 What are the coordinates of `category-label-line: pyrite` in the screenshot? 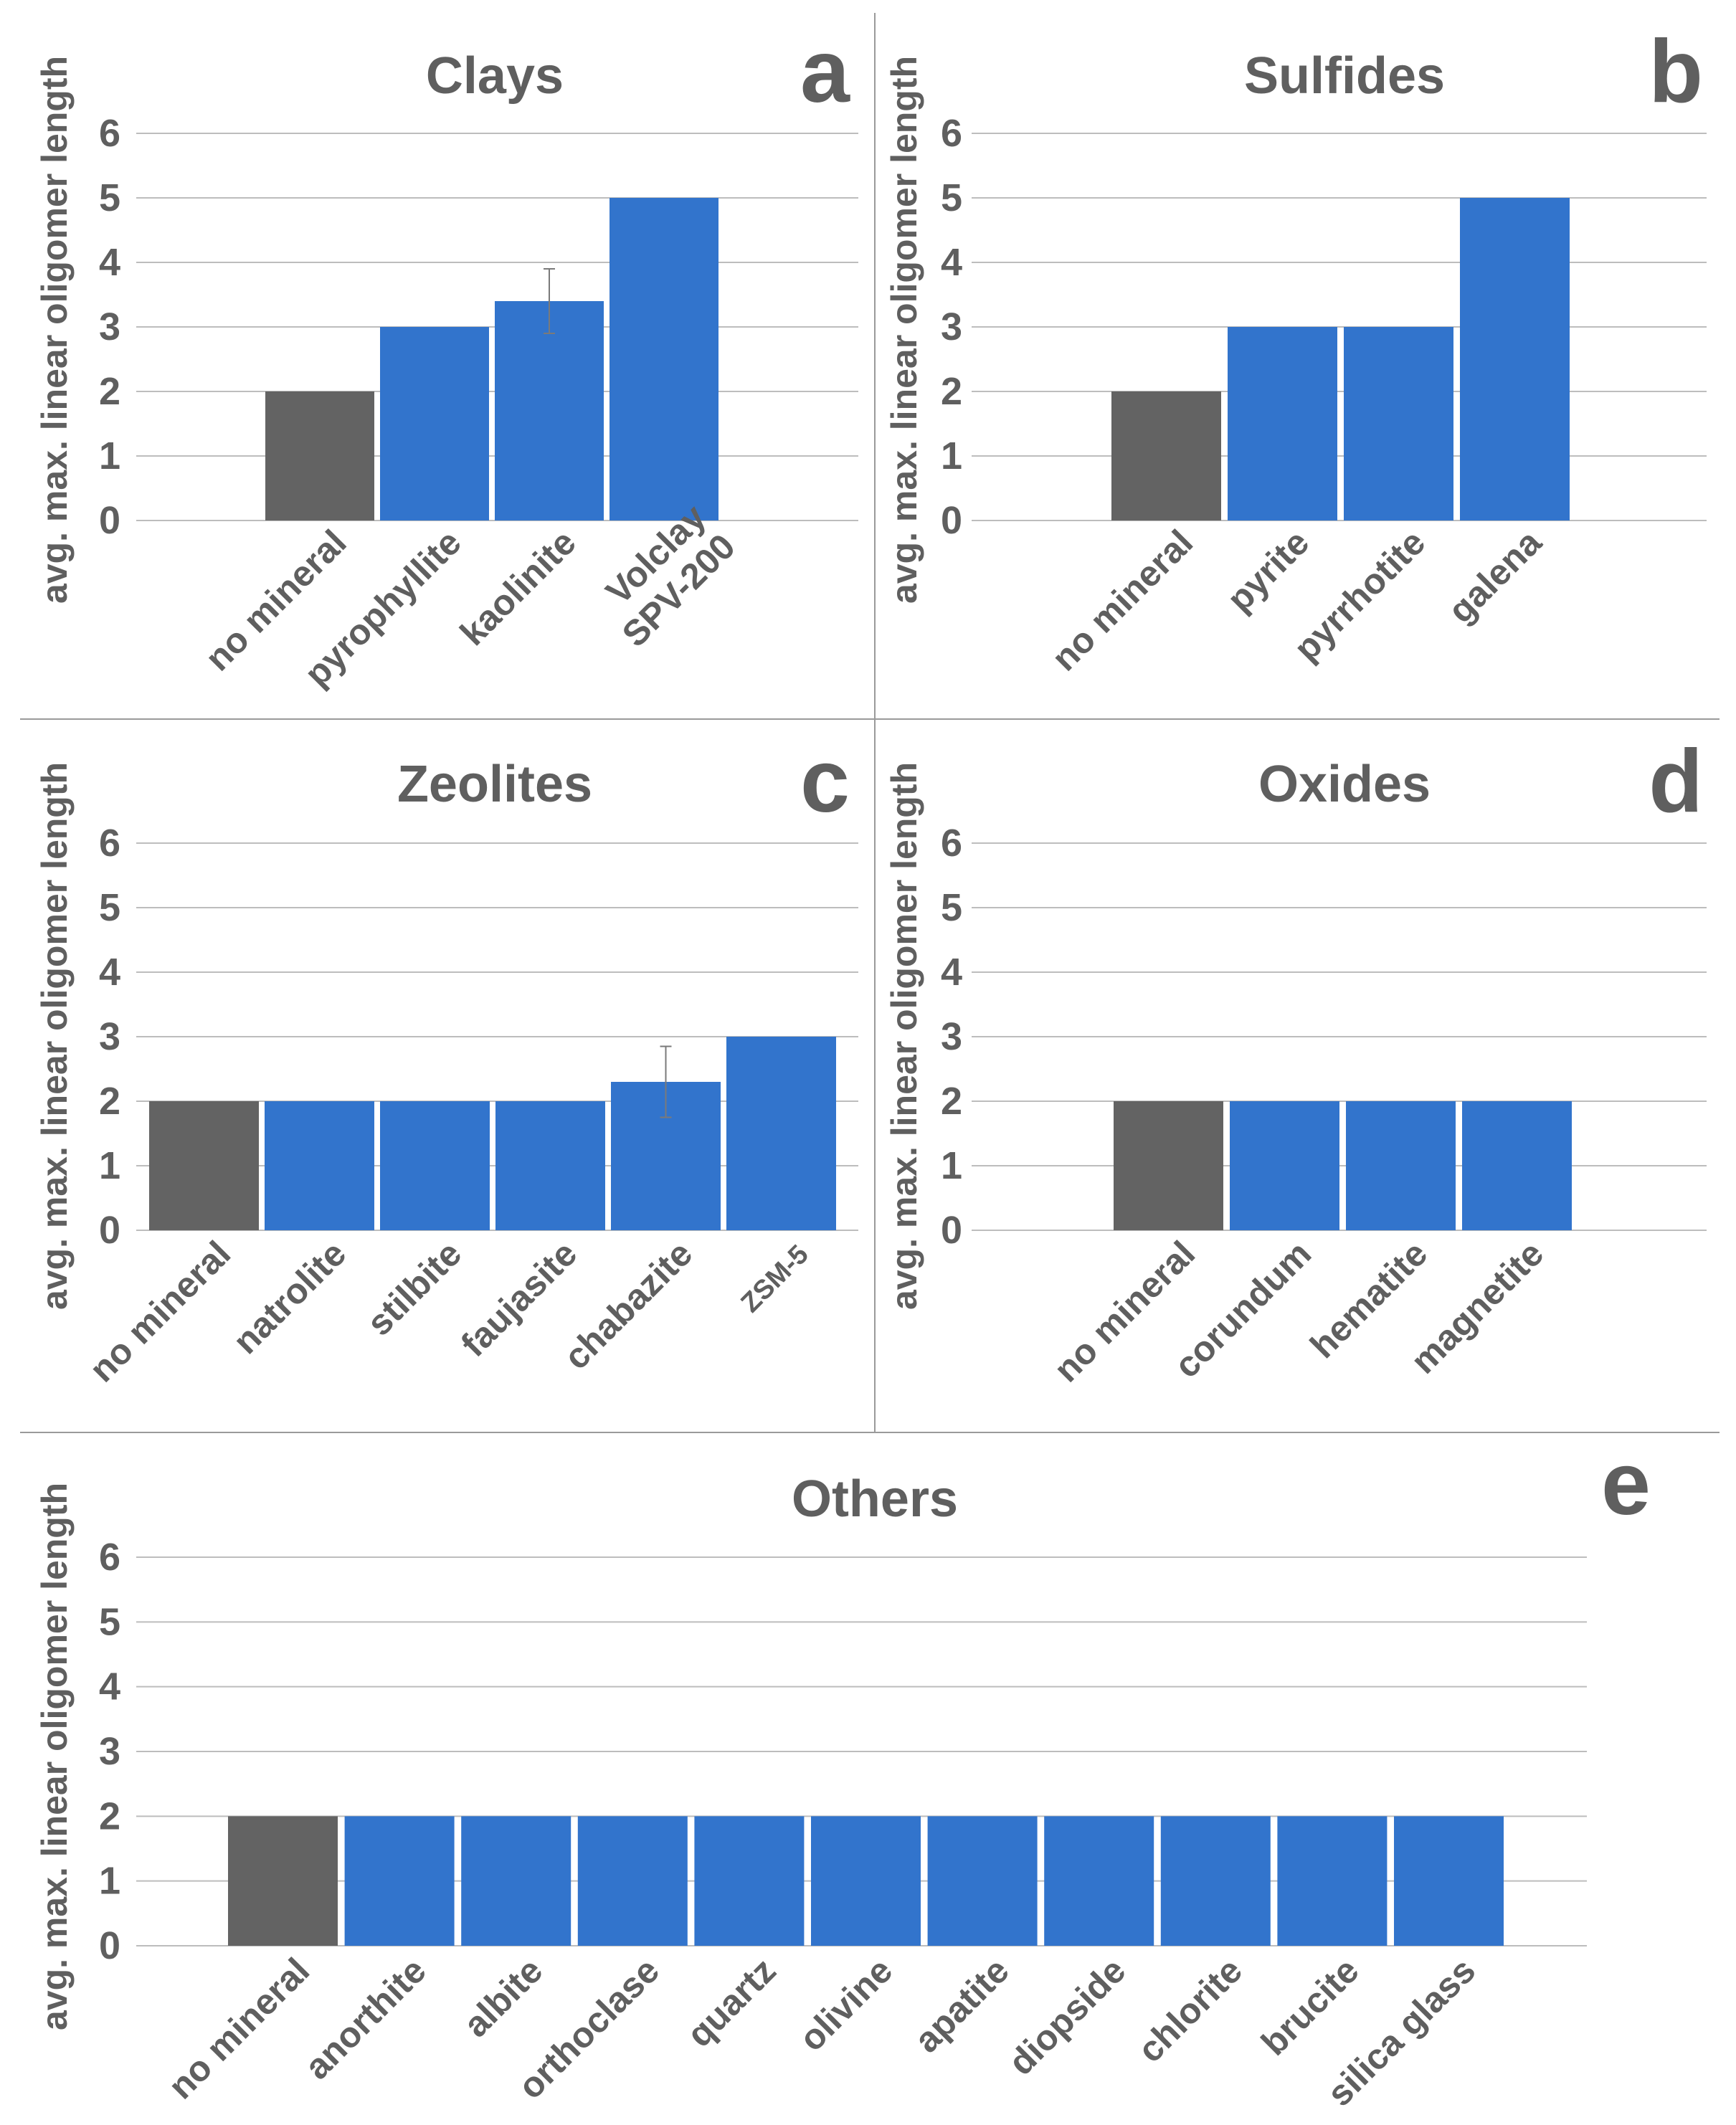 It's located at (1268, 570).